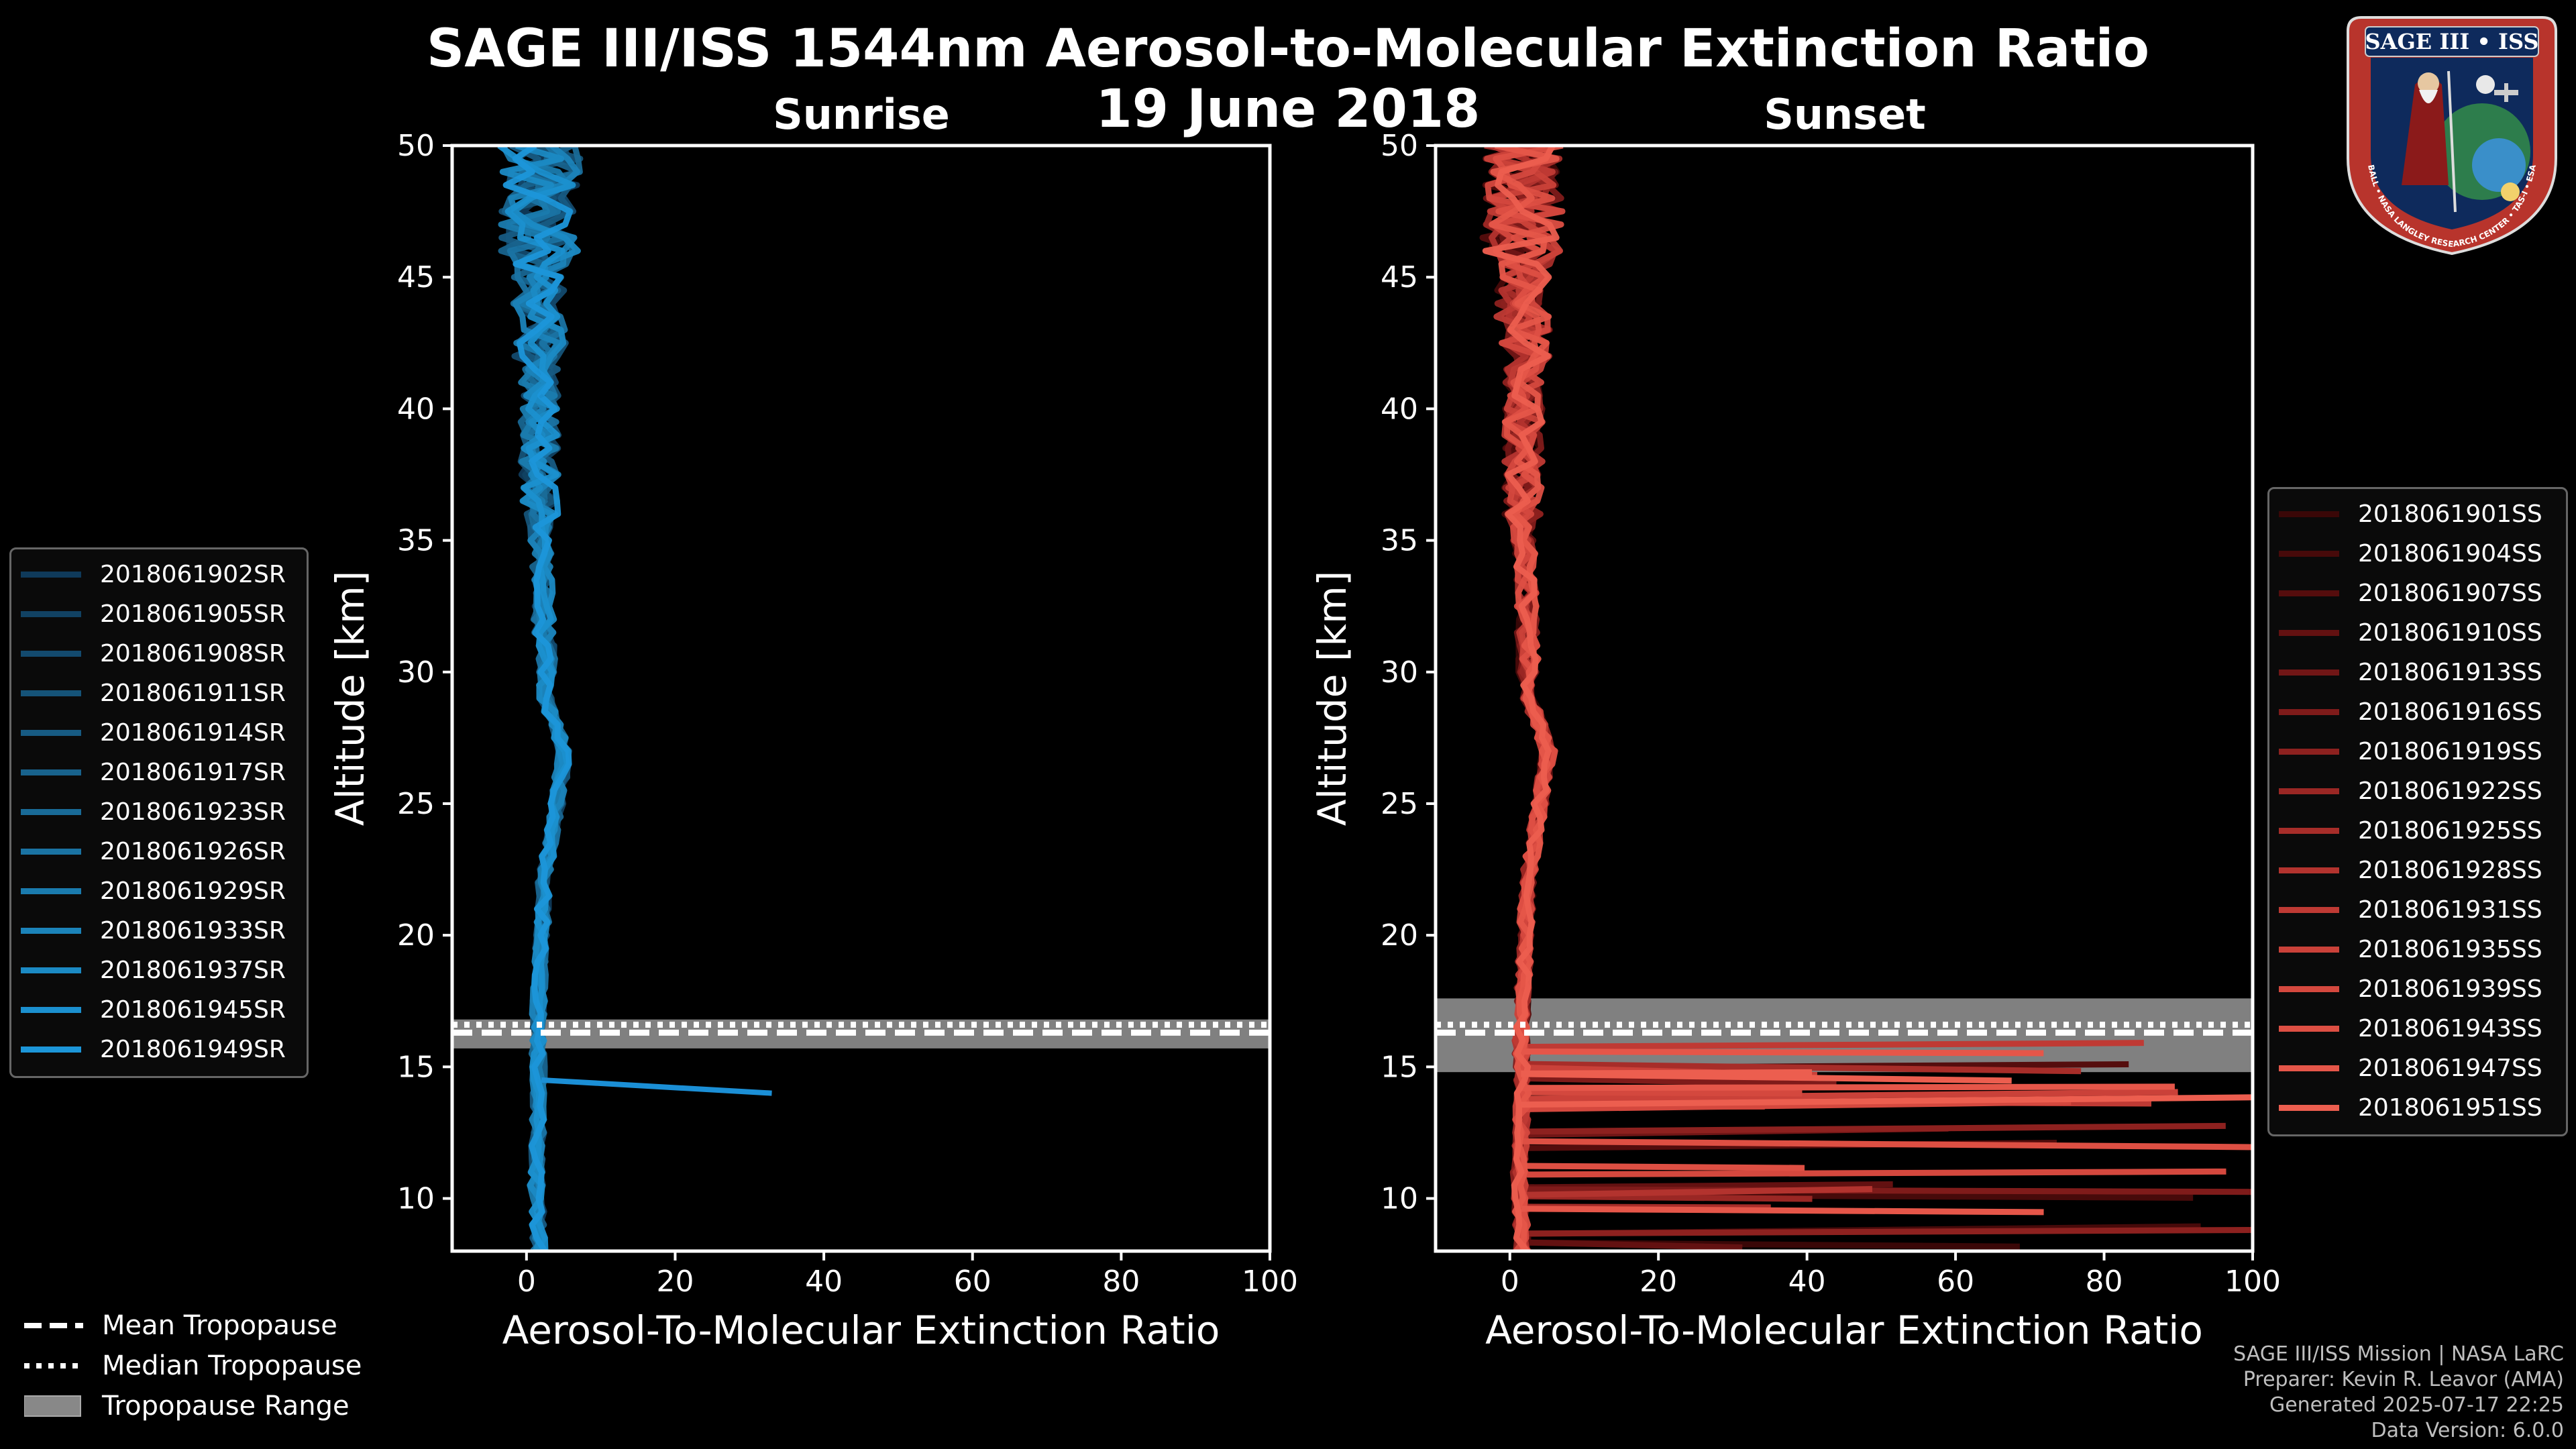  What do you see at coordinates (538, 698) in the screenshot?
I see `sr-series-2018061949SR` at bounding box center [538, 698].